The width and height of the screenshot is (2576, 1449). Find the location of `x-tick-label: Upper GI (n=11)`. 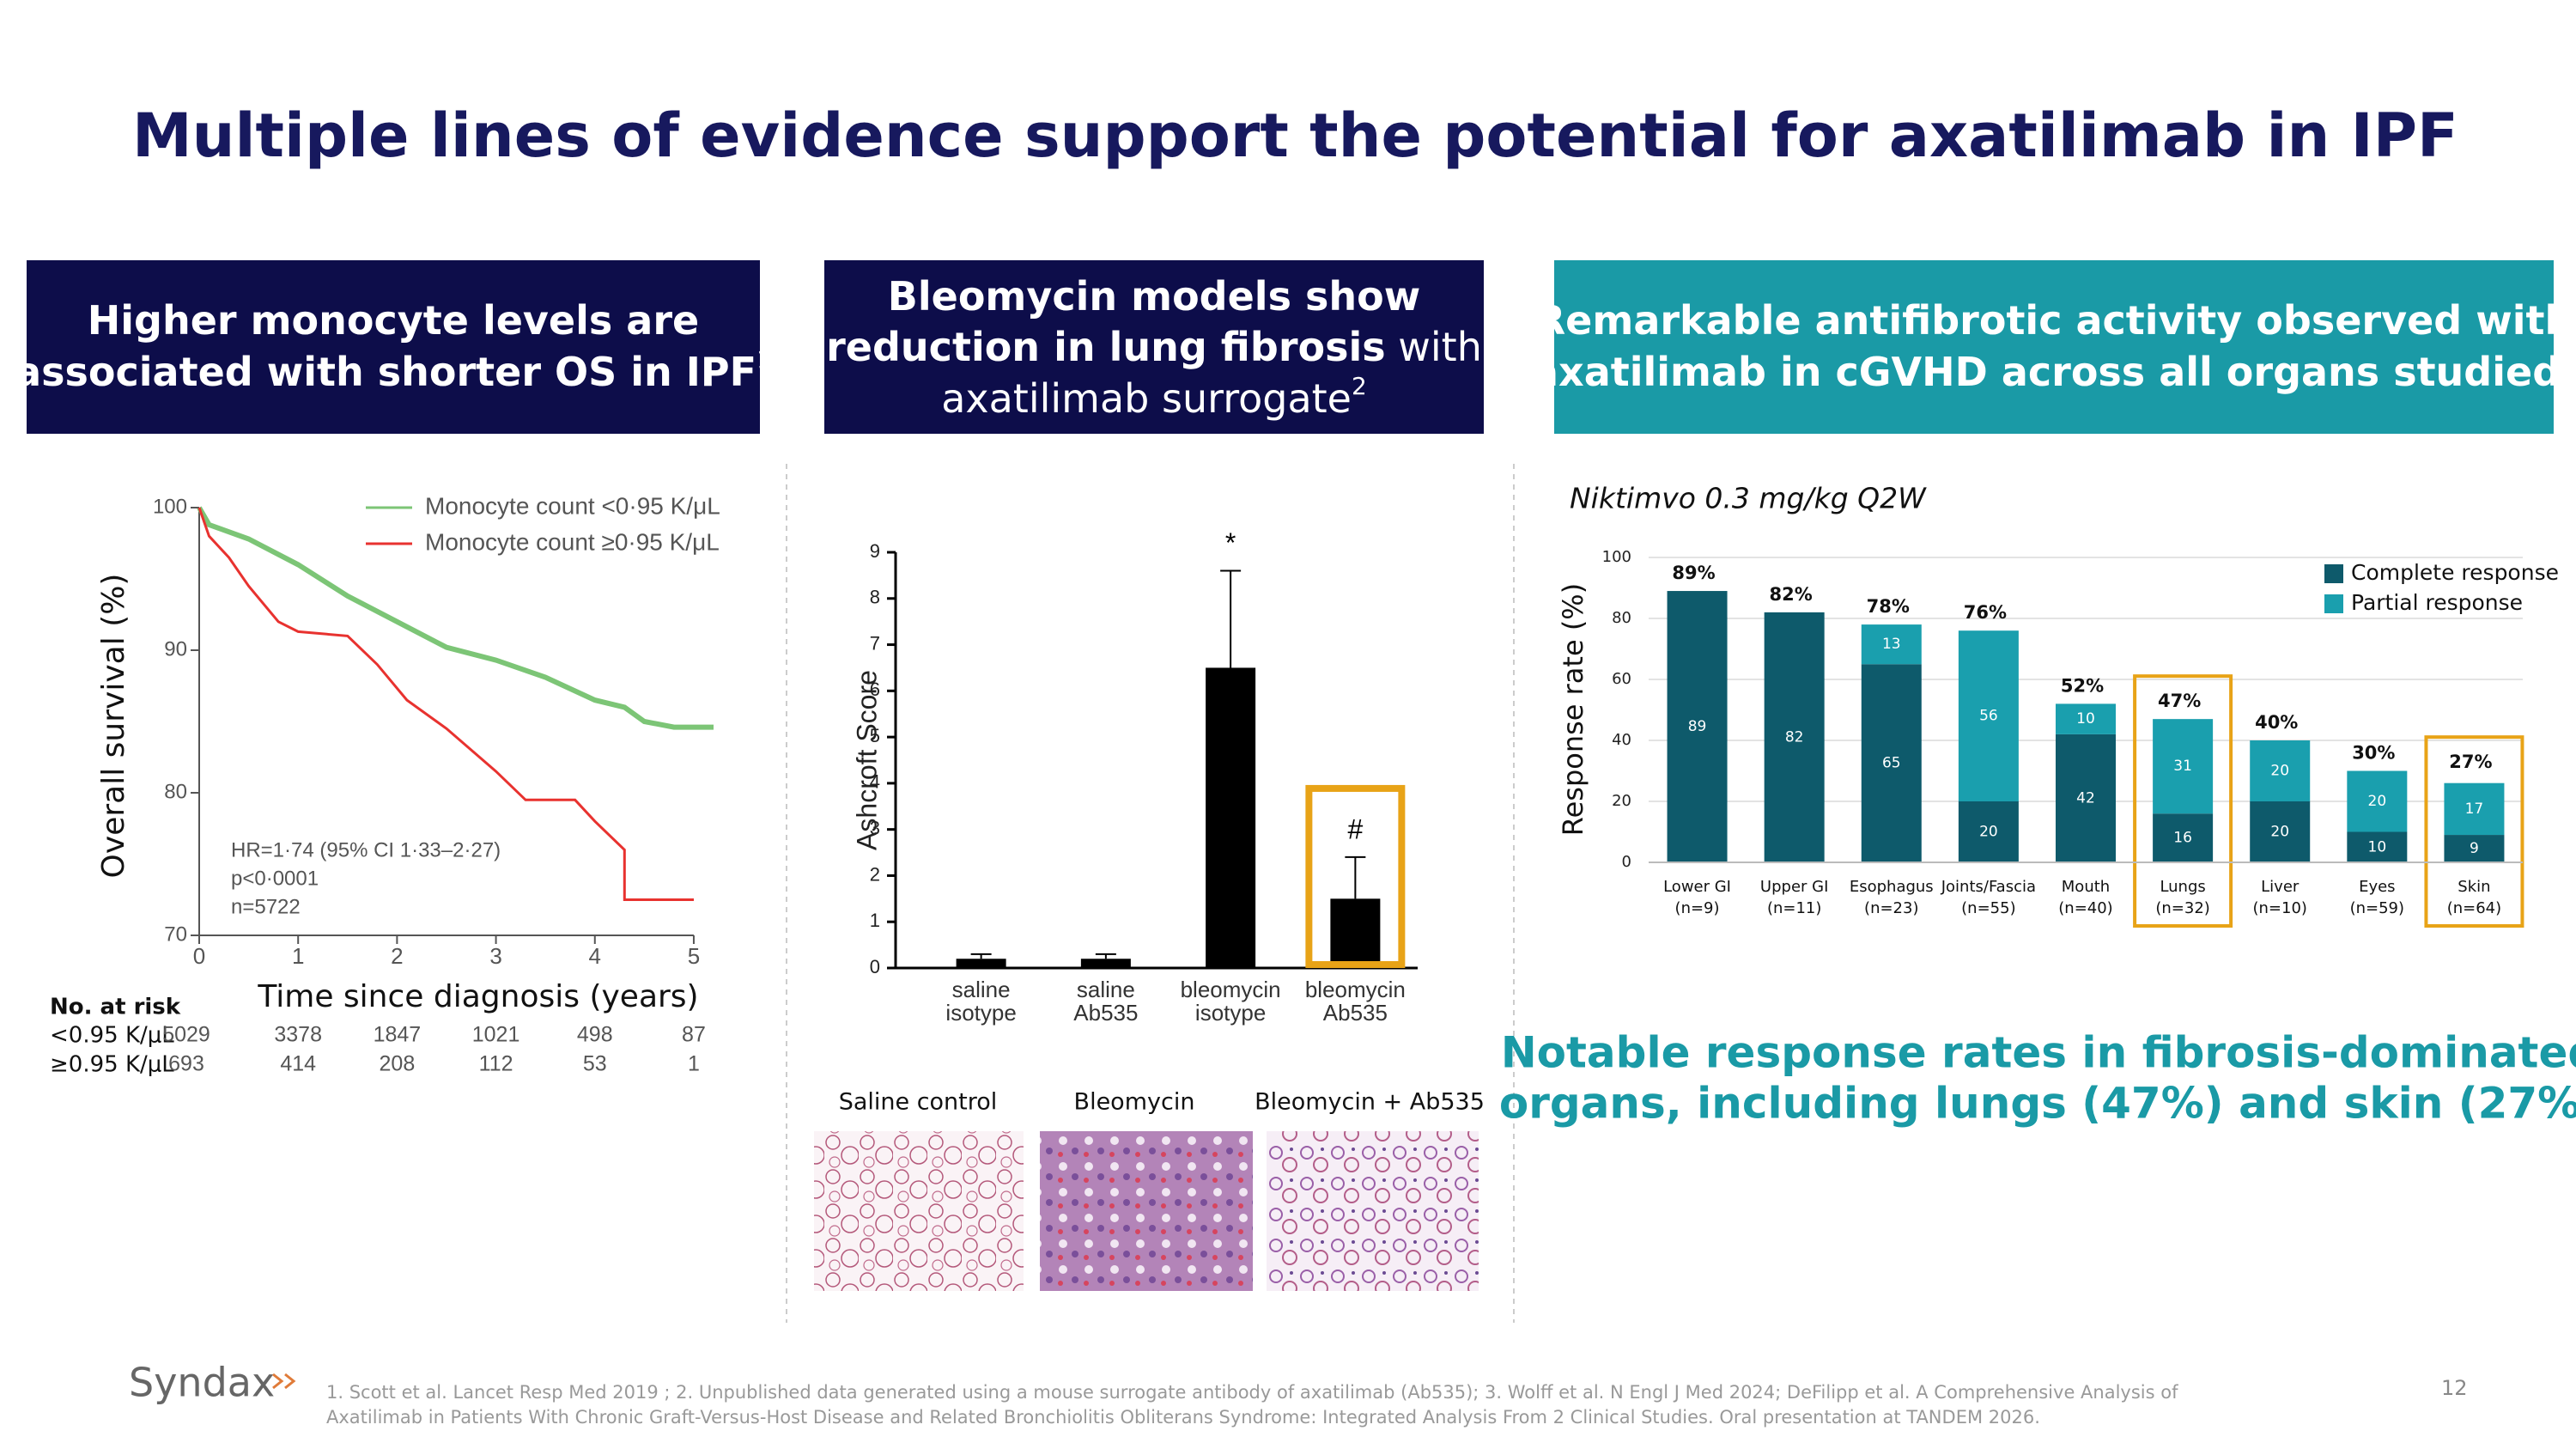

x-tick-label: Upper GI (n=11) is located at coordinates (1794, 897).